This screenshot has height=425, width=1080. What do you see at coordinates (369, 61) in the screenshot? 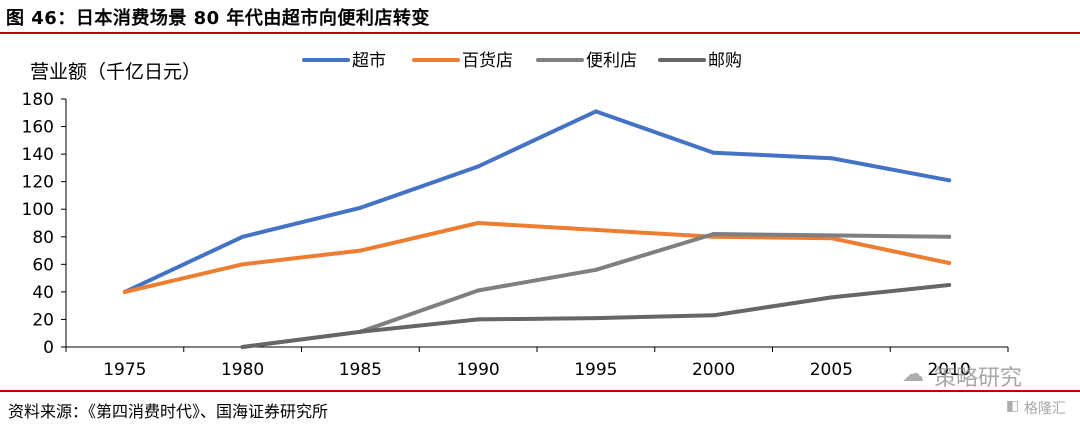
I see `legend-label: 超市` at bounding box center [369, 61].